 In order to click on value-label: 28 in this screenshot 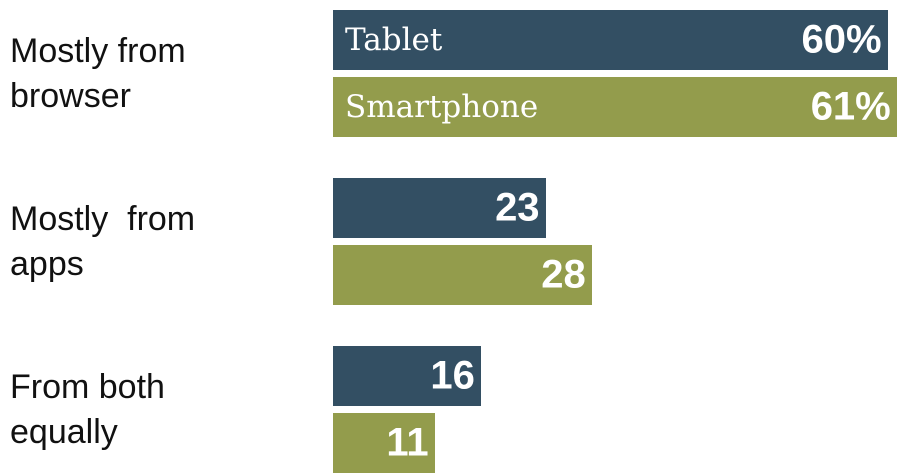, I will do `click(563, 274)`.